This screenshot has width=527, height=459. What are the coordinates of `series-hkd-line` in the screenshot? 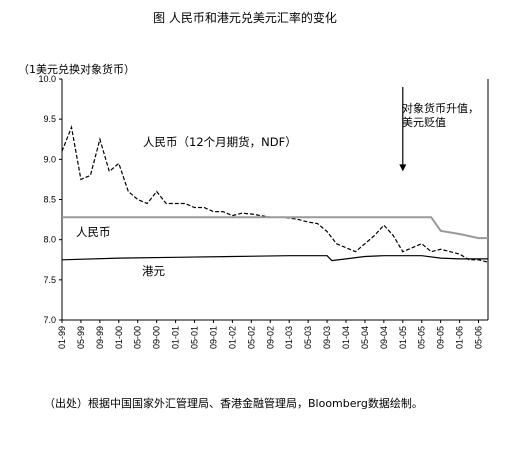 It's located at (274, 258).